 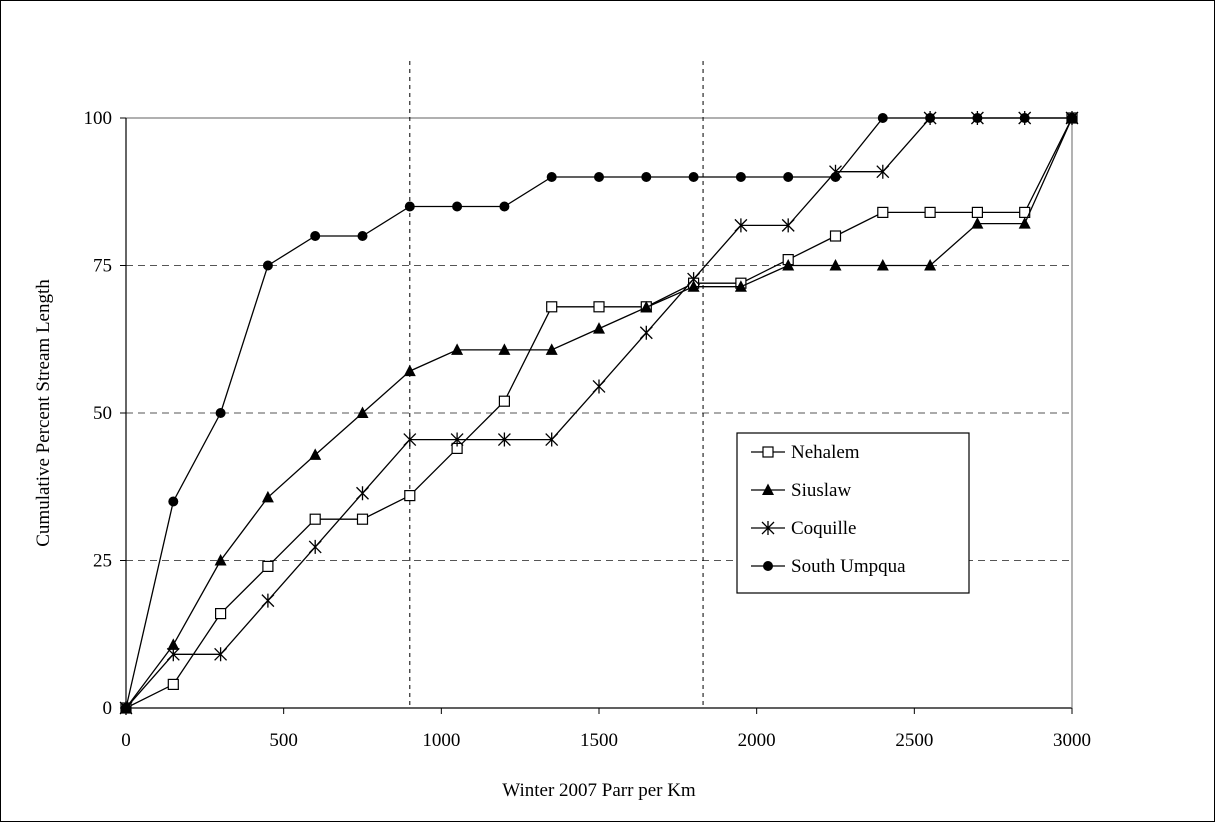 What do you see at coordinates (768, 528) in the screenshot?
I see `legend-marker-coquille` at bounding box center [768, 528].